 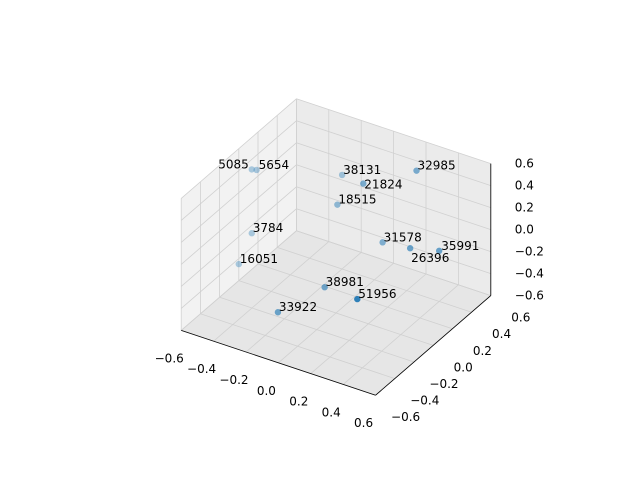 What do you see at coordinates (520, 318) in the screenshot?
I see `y-tick-label: 0.6` at bounding box center [520, 318].